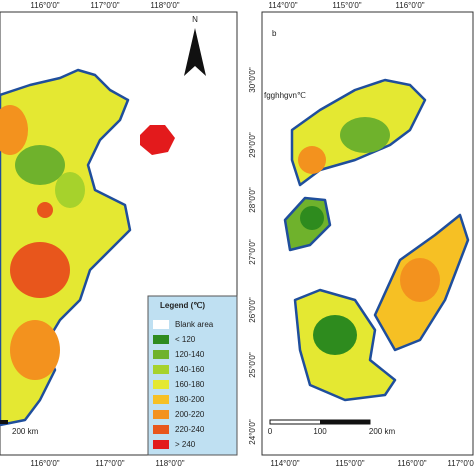 The width and height of the screenshot is (474, 474). I want to click on coord-label: 24°0'0", so click(252, 432).